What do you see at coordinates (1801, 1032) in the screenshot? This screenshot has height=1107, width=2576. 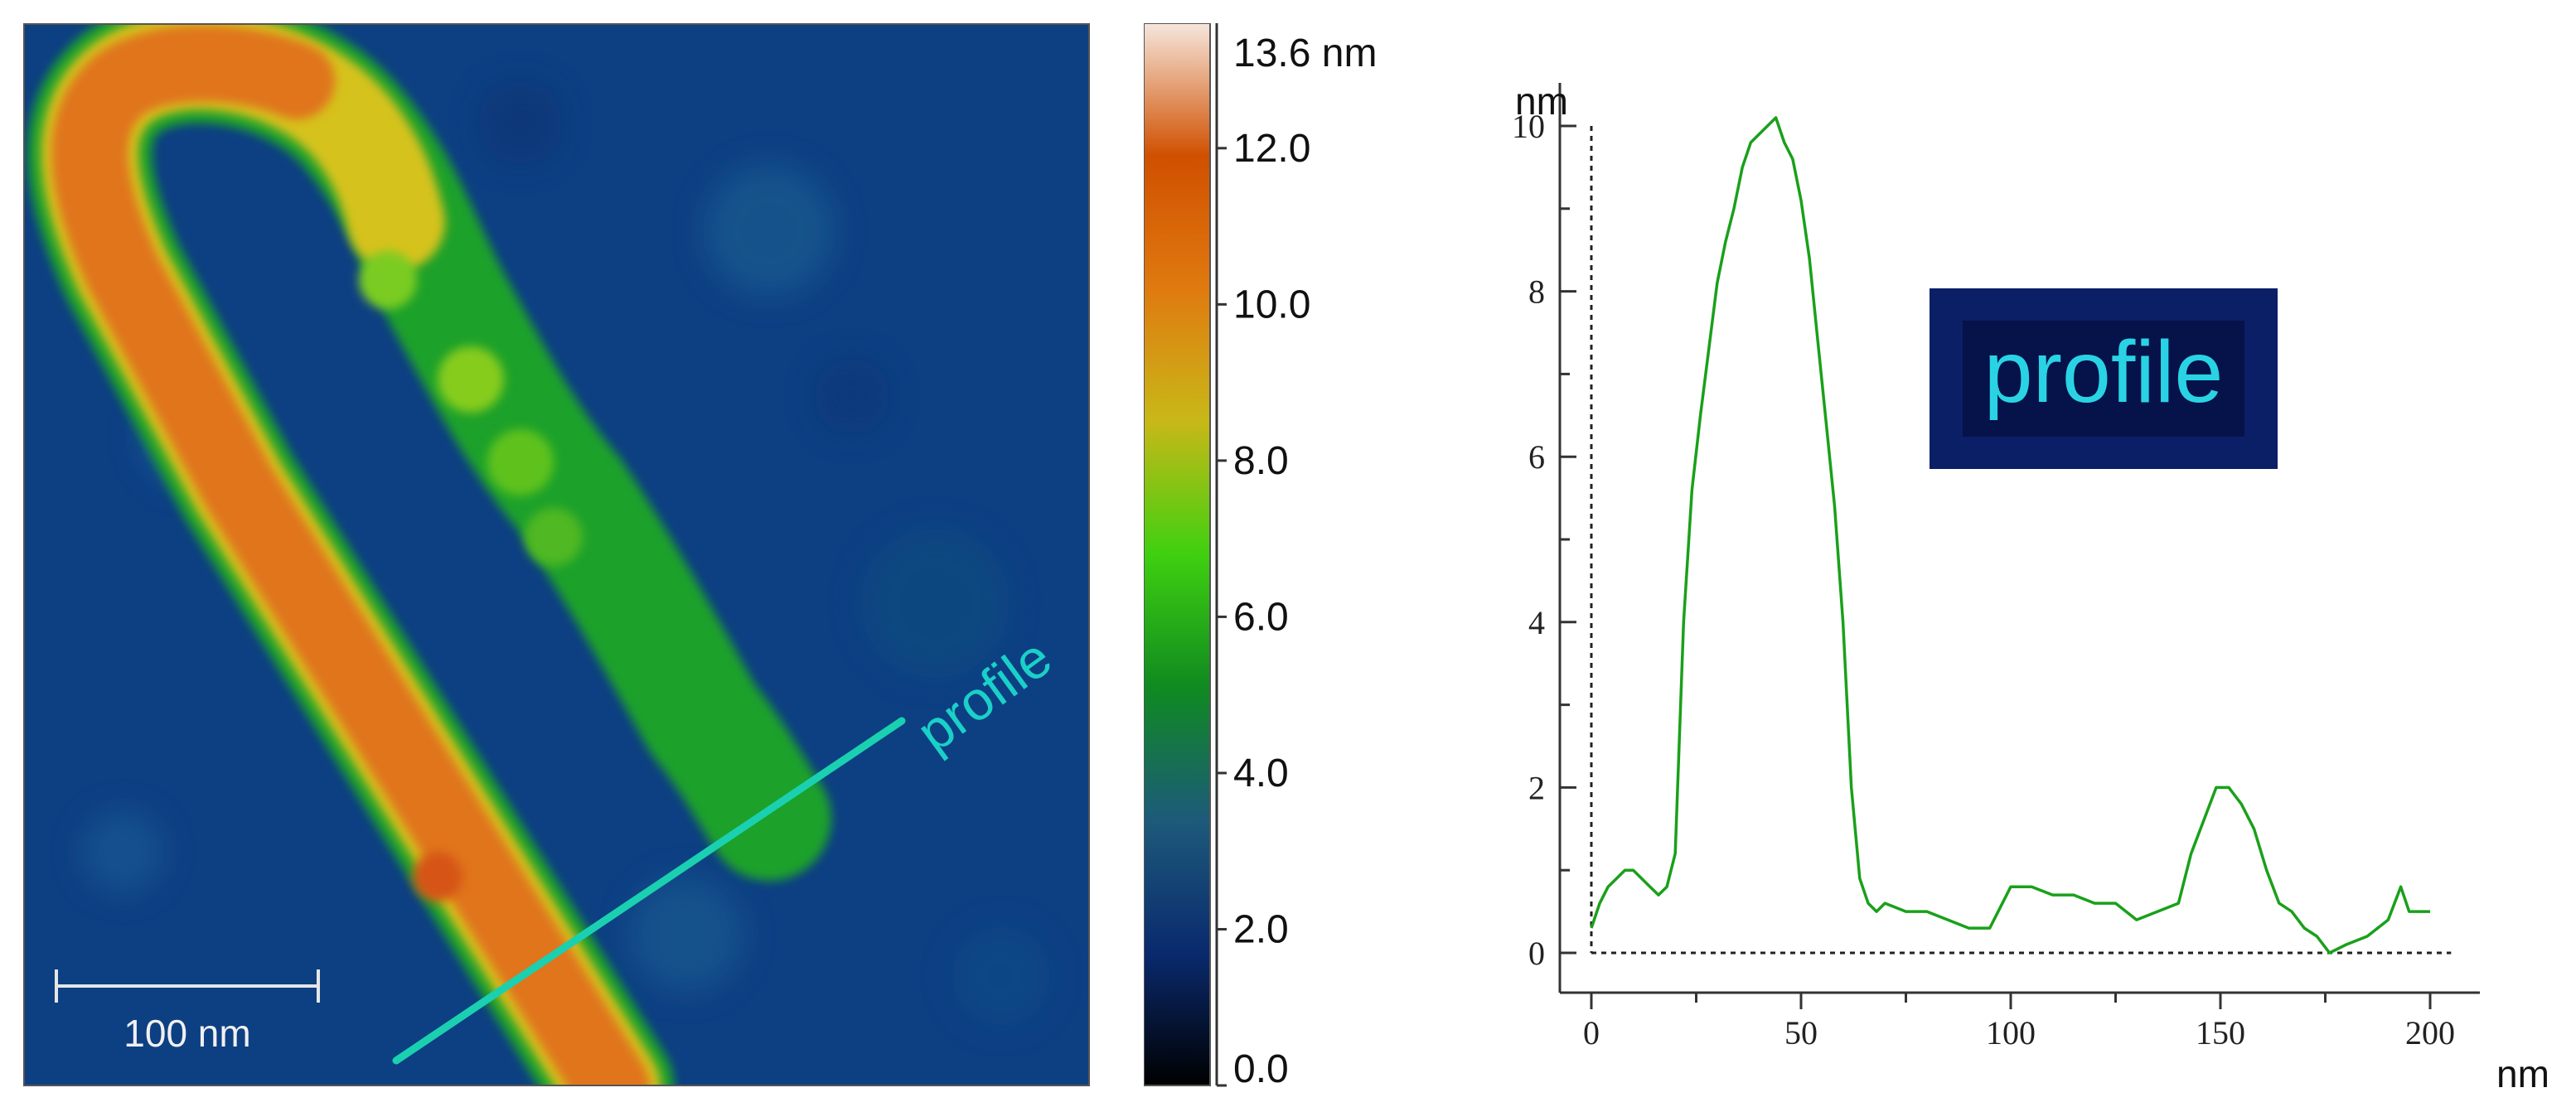 I see `x-tick-label: 50` at bounding box center [1801, 1032].